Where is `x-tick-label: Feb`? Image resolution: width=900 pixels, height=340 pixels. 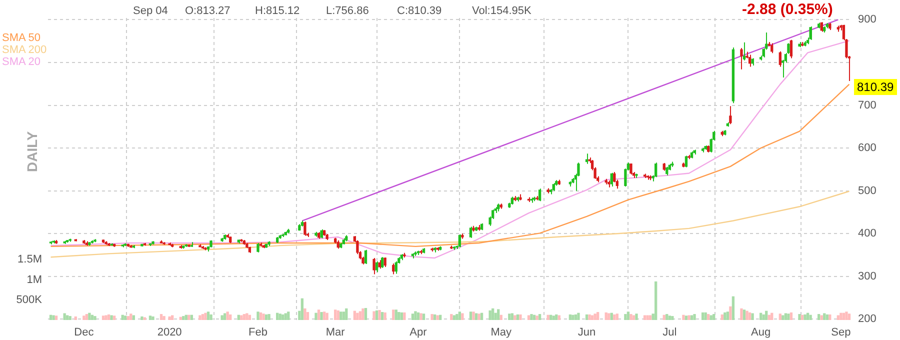
x-tick-label: Feb is located at coordinates (258, 332).